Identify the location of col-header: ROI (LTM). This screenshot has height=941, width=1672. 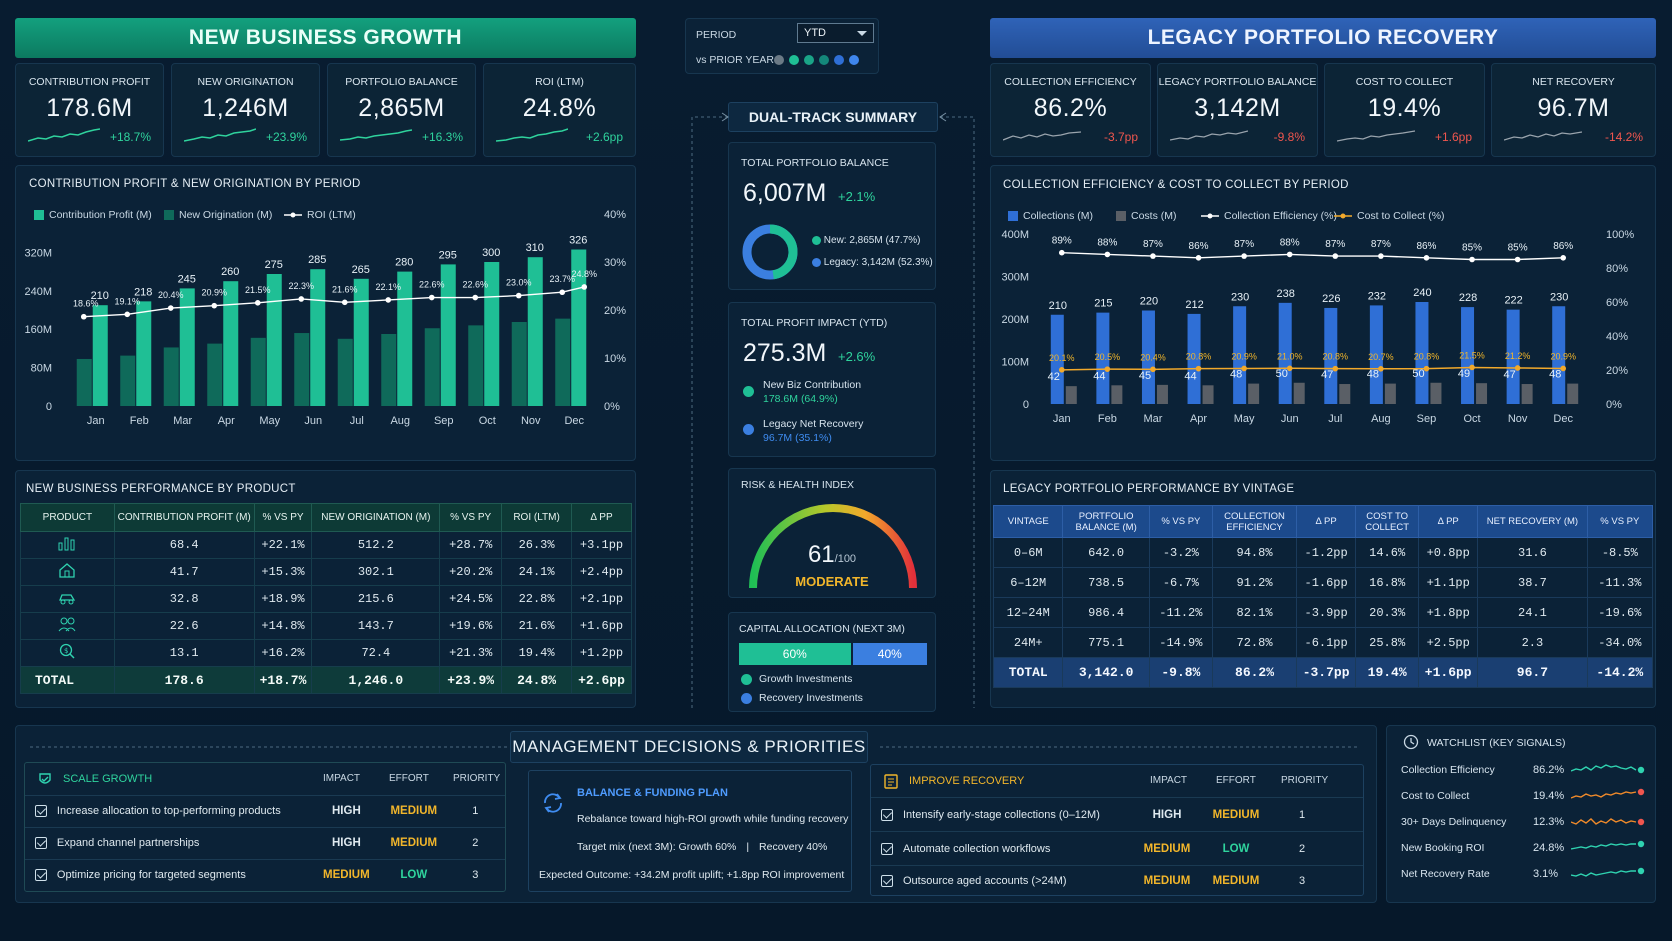
(536, 517).